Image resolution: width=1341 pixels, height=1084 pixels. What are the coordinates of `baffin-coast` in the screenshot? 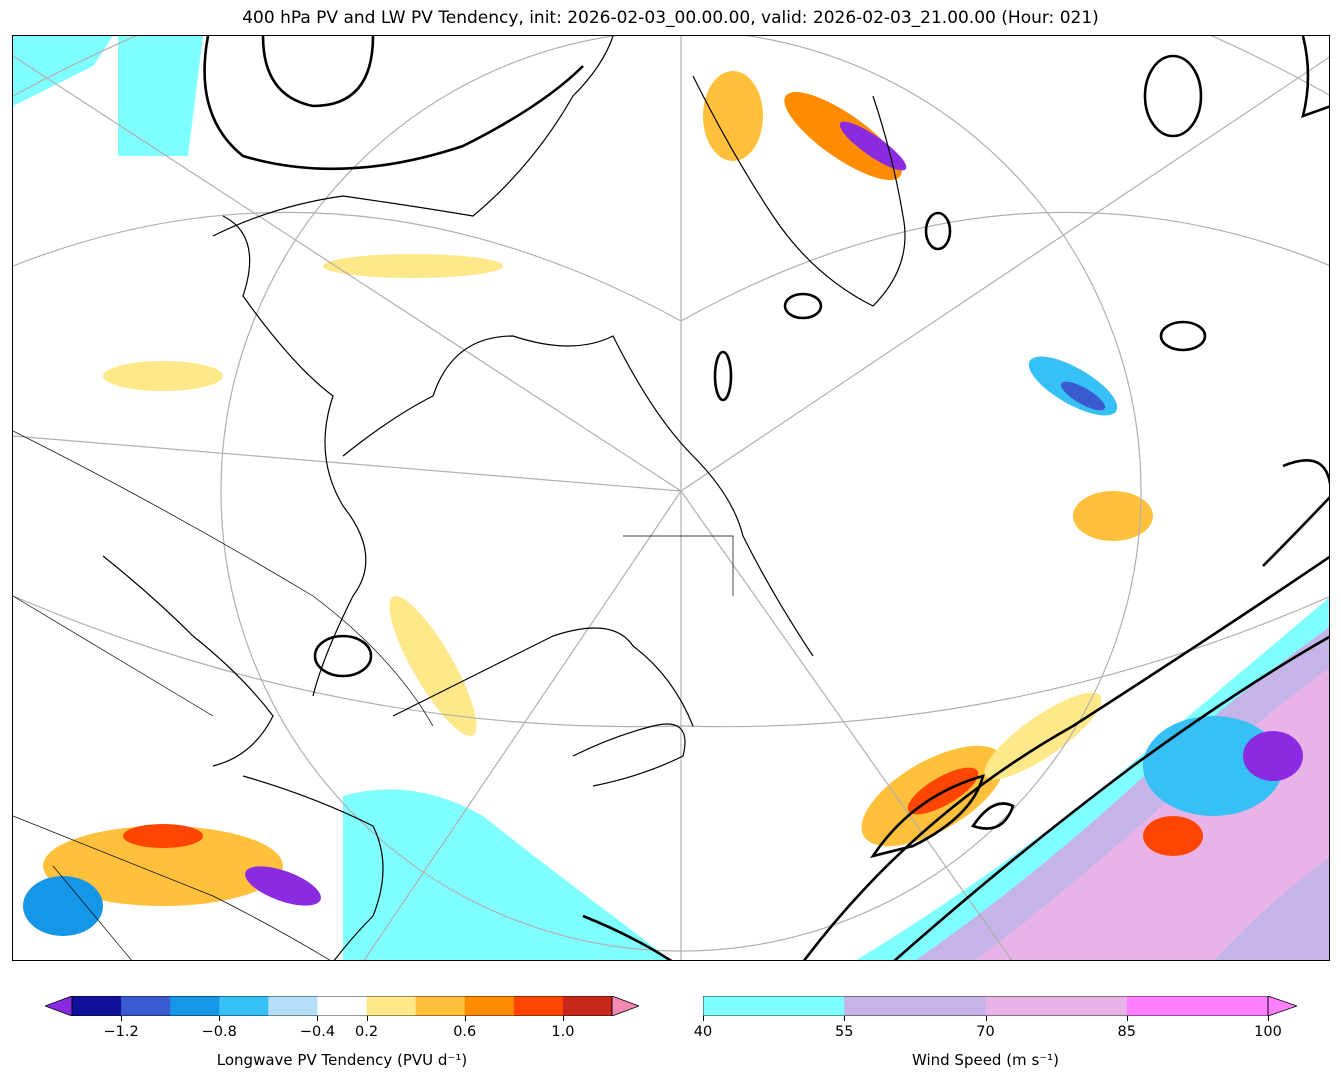 It's located at (413, 136).